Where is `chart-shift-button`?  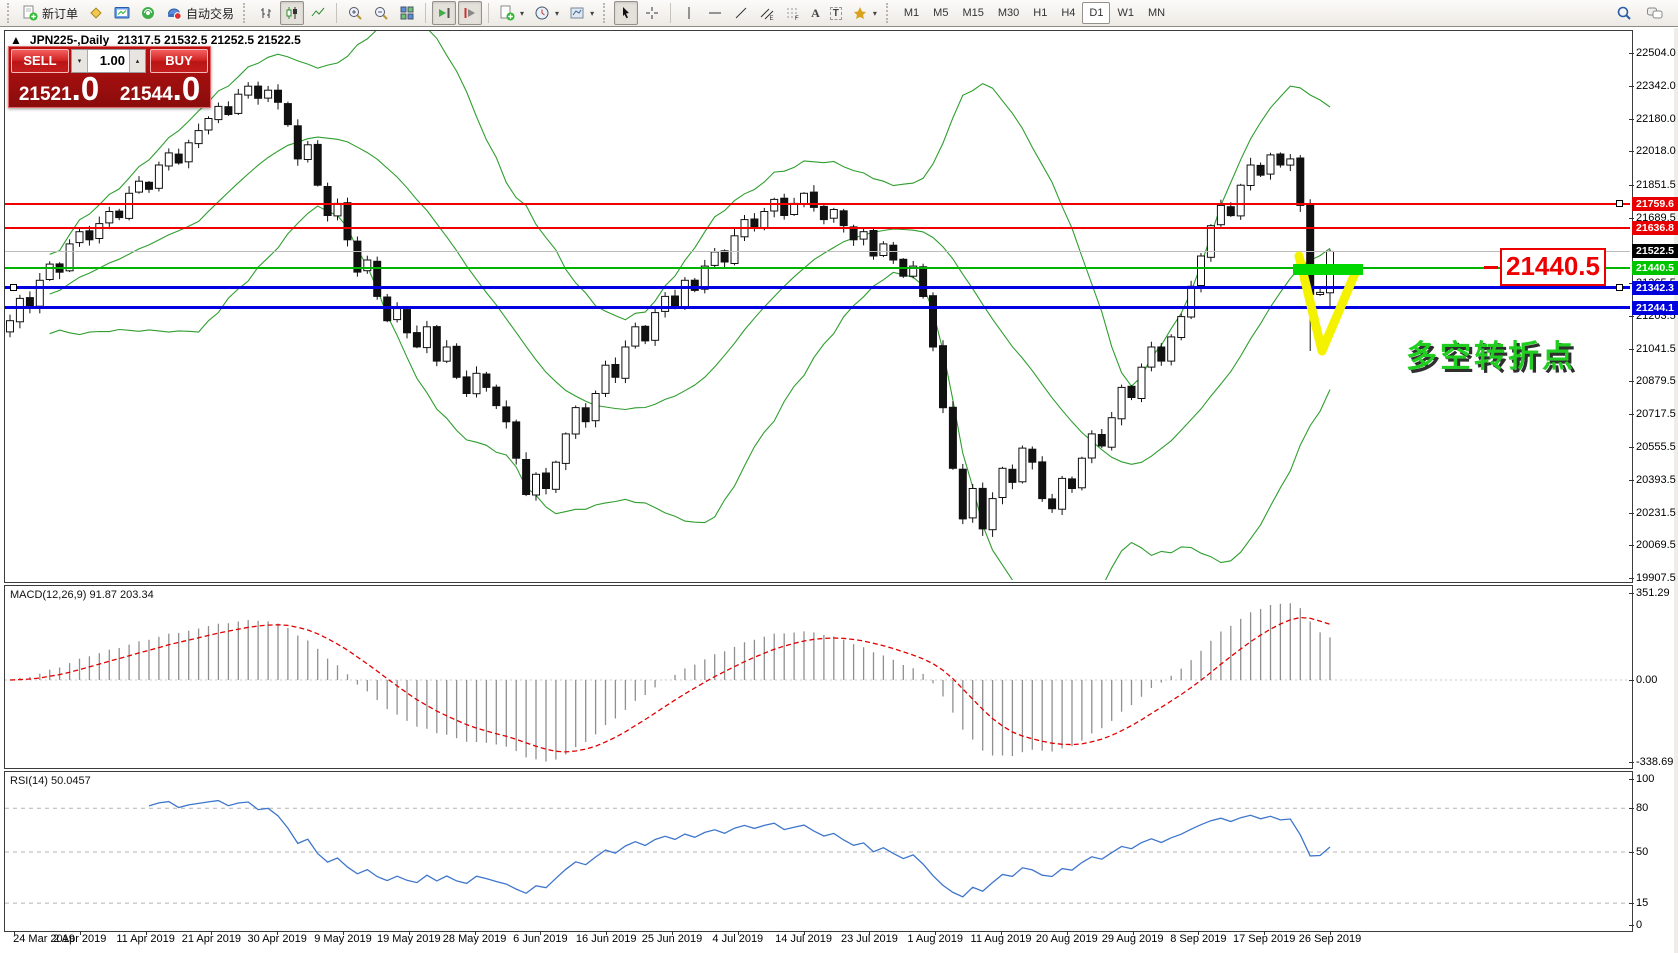 chart-shift-button is located at coordinates (470, 13).